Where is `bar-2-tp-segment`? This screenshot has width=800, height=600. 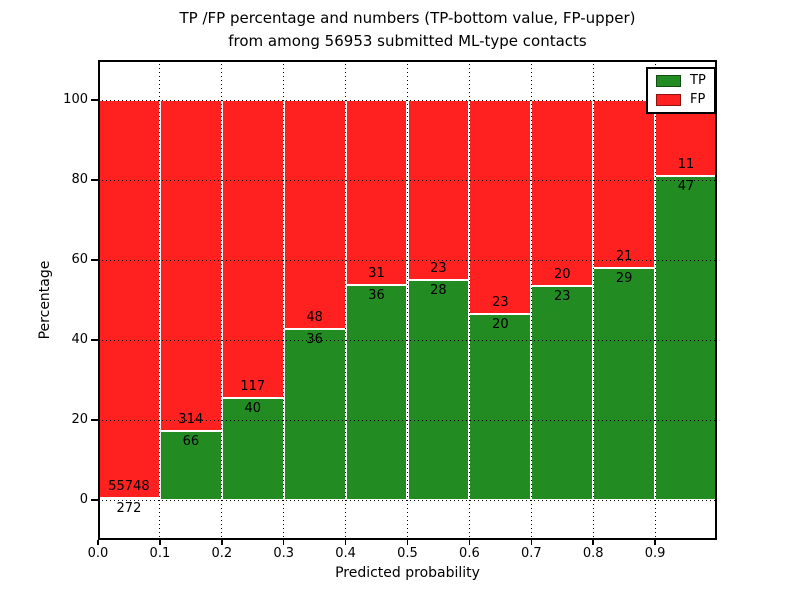
bar-2-tp-segment is located at coordinates (252, 449).